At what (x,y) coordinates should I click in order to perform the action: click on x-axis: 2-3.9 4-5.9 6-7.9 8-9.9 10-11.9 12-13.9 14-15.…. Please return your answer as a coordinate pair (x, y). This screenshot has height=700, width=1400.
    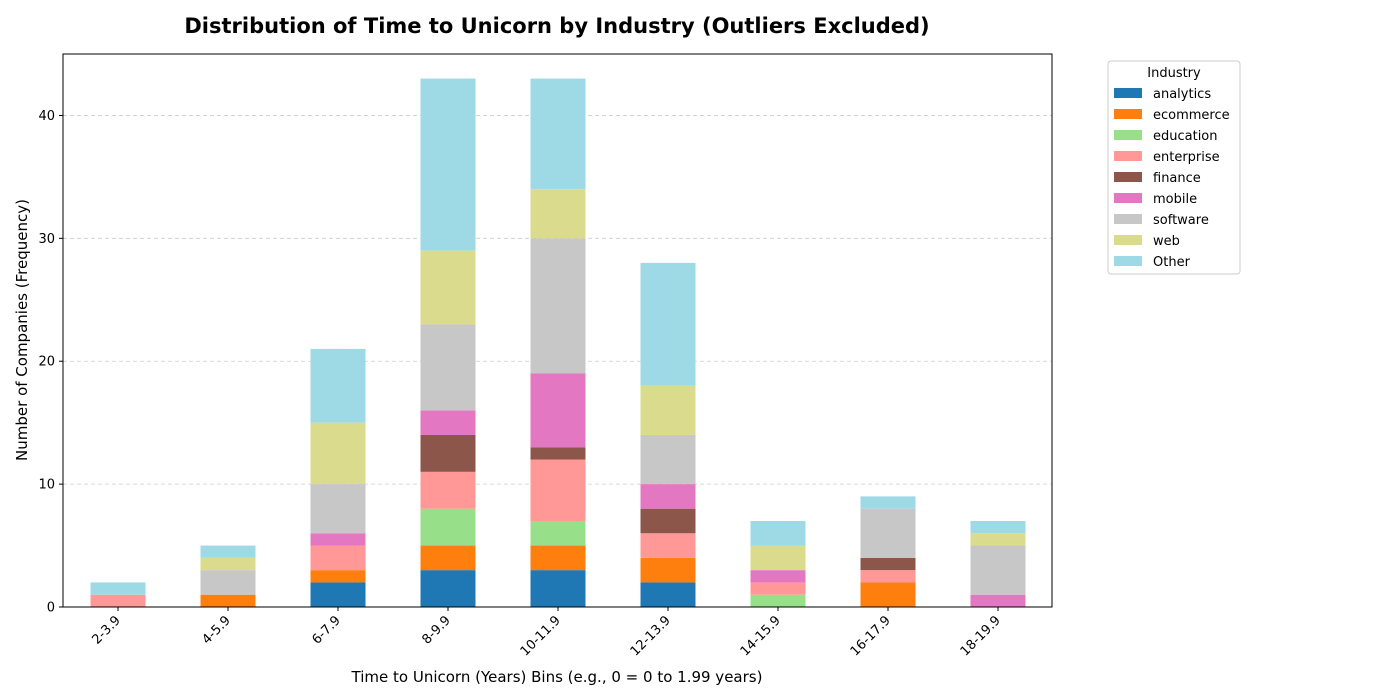
    Looking at the image, I should click on (546, 633).